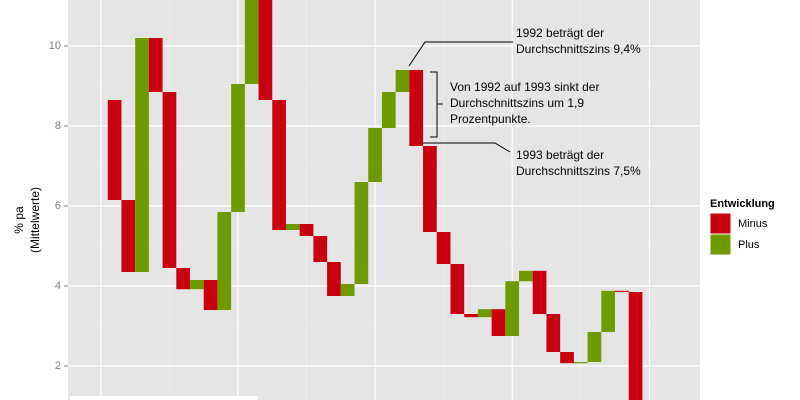 Image resolution: width=800 pixels, height=400 pixels. I want to click on y-tick-label: 2, so click(58, 366).